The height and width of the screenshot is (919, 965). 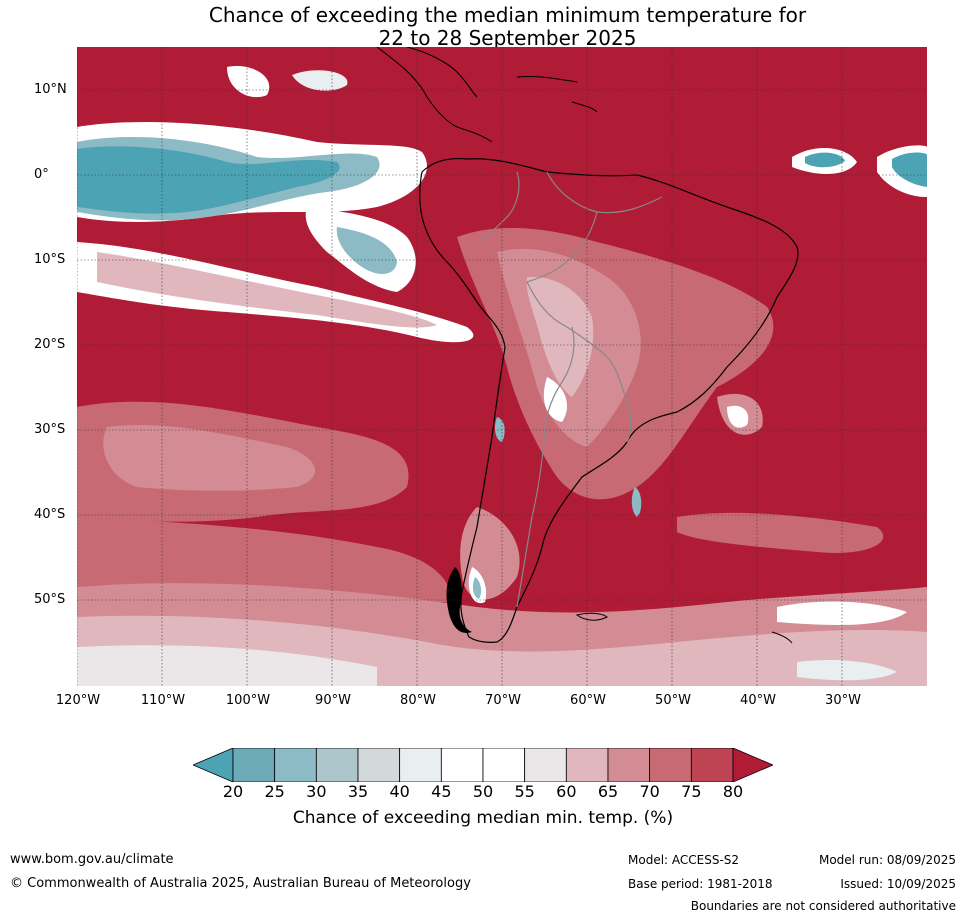 What do you see at coordinates (483, 791) in the screenshot?
I see `colorbar-tick-label: 50` at bounding box center [483, 791].